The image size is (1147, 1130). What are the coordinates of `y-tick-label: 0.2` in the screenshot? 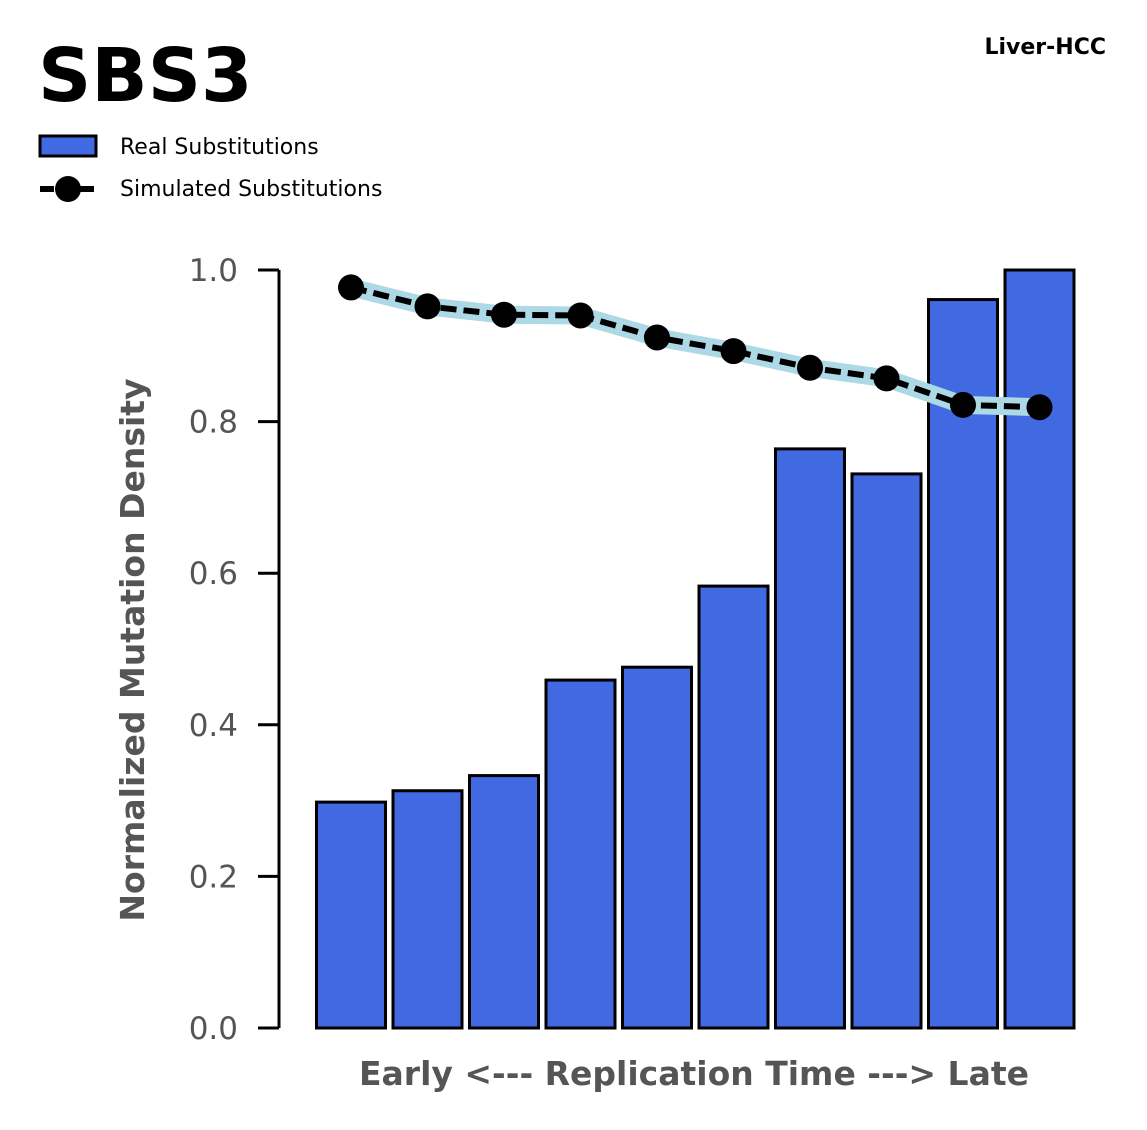 It's located at (213, 877).